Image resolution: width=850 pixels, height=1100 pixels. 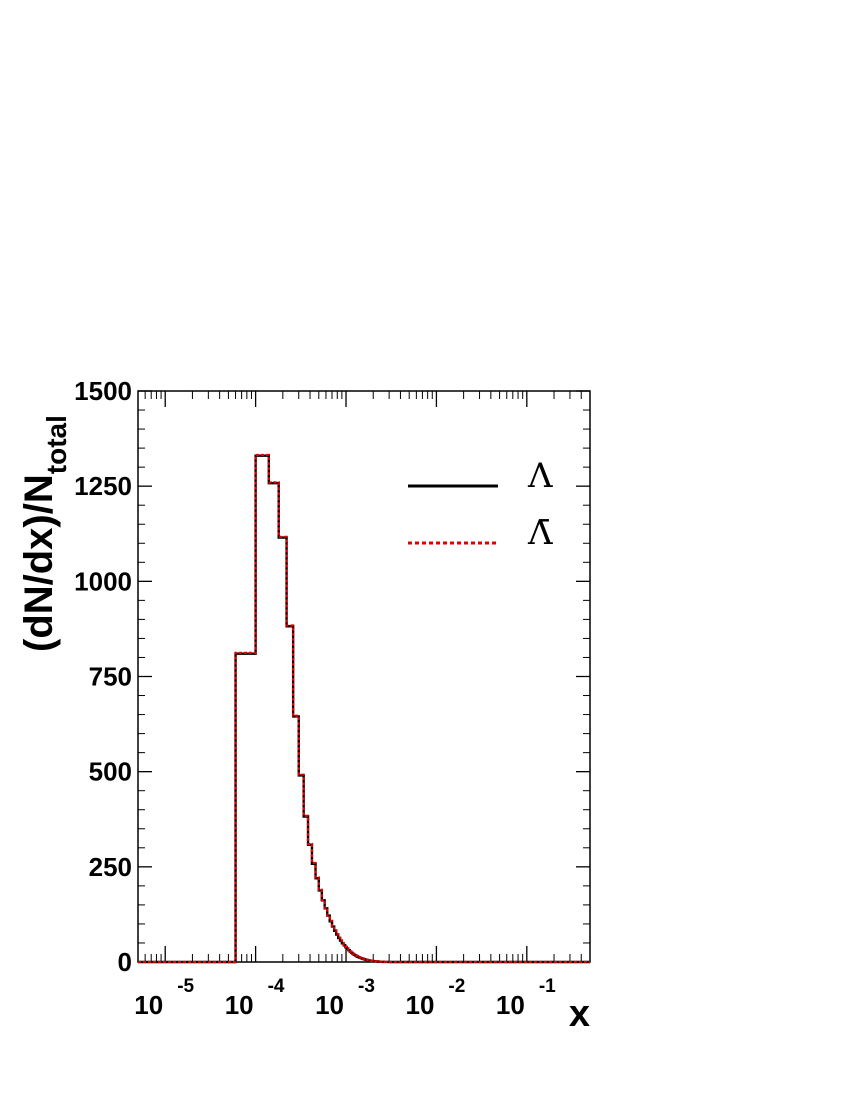 I want to click on x-tick-exponent: -3, so click(x=366, y=986).